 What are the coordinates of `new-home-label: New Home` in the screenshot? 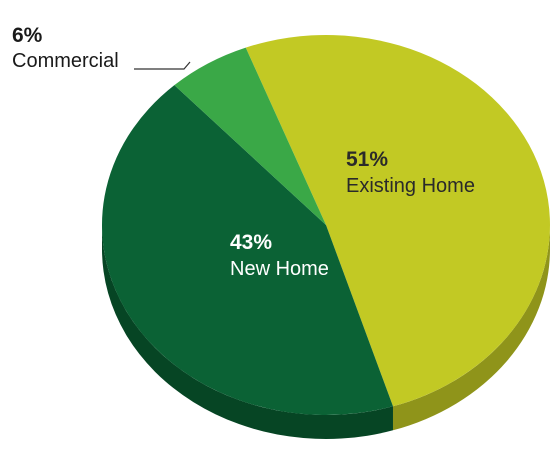 It's located at (279, 269).